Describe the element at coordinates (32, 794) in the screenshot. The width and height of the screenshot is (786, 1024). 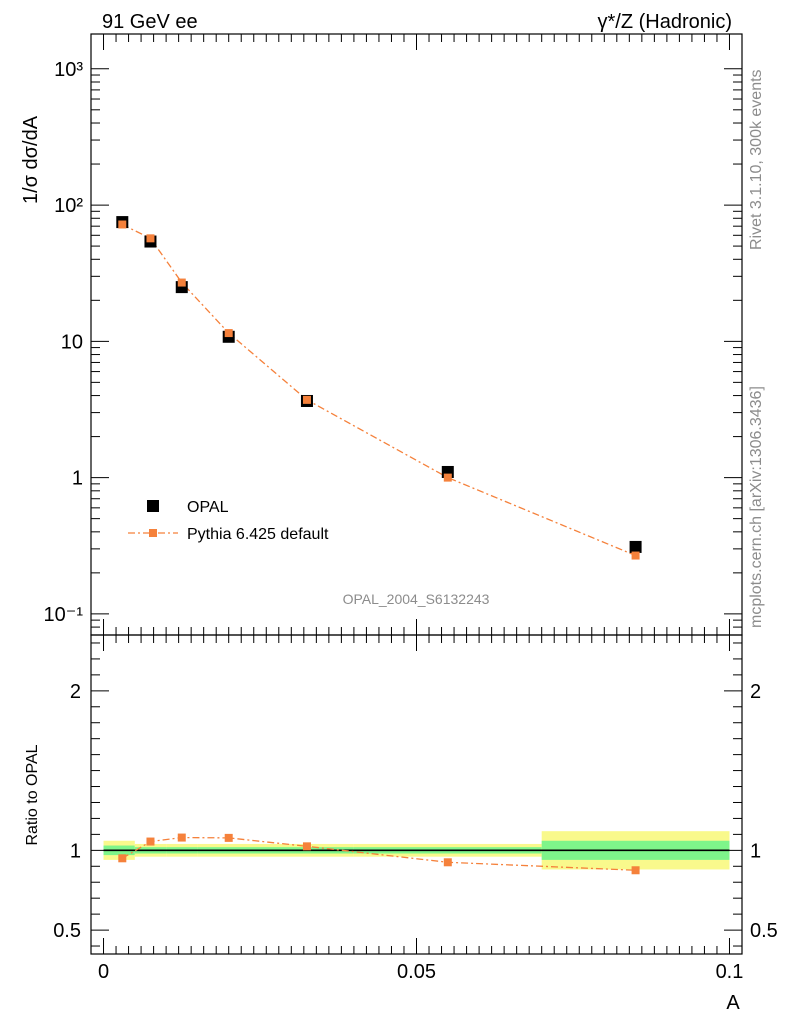
I see `ratio-y-axis-title: Ratio to OPAL` at that location.